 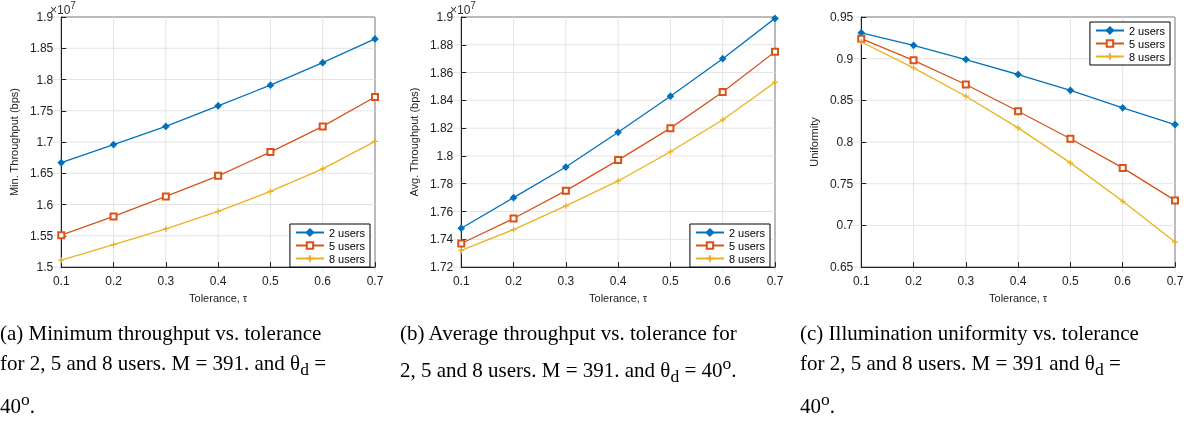 I want to click on y-tick-label: 1.82, so click(x=441, y=128).